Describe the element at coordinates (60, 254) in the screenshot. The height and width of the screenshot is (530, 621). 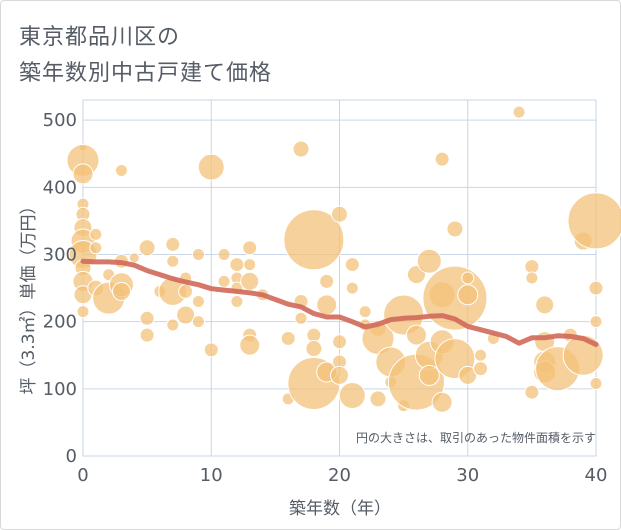
I see `y-tick-label: 300` at that location.